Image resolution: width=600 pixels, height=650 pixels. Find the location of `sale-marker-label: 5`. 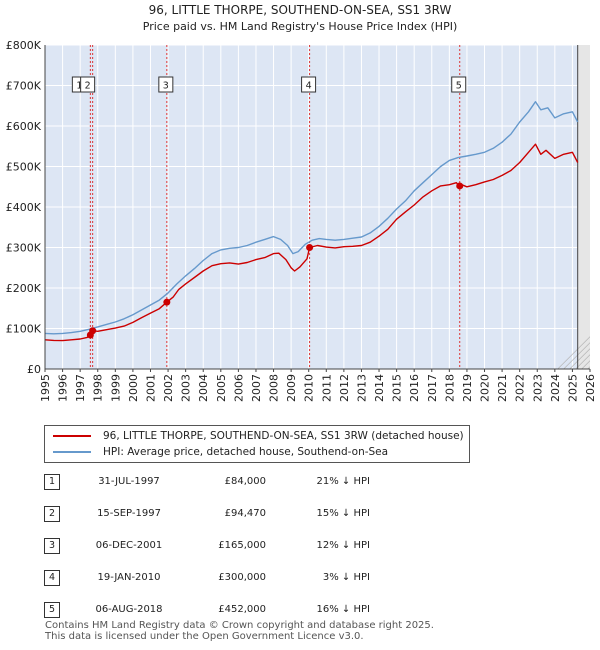

sale-marker-label: 5 is located at coordinates (459, 86).